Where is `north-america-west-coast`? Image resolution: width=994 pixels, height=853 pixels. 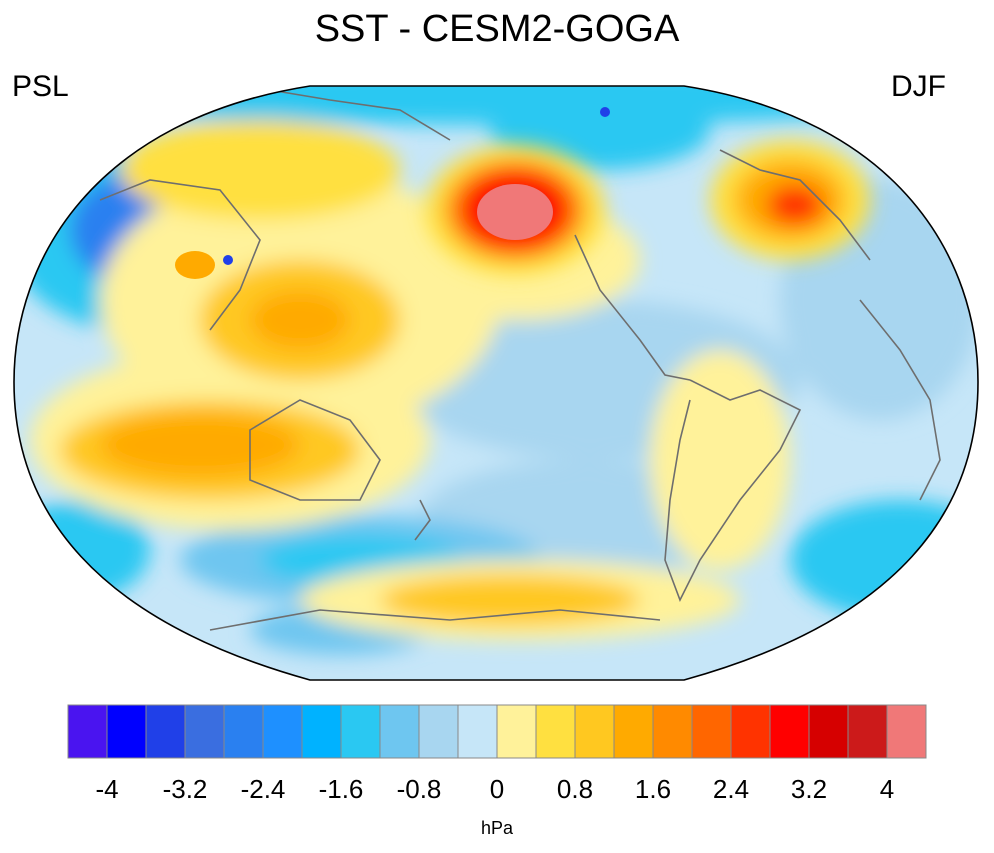 north-america-west-coast is located at coordinates (632, 307).